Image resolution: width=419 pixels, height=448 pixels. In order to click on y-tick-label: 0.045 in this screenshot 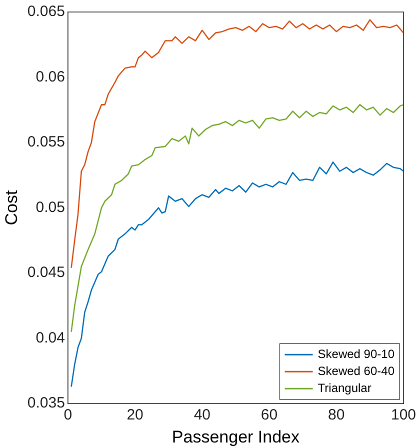, I will do `click(46, 273)`.